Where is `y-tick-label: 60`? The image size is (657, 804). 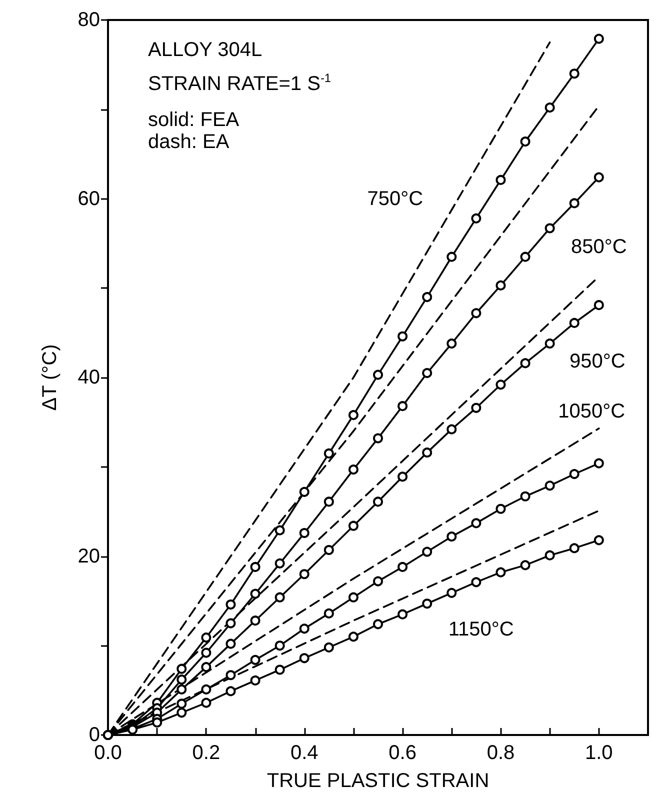 y-tick-label: 60 is located at coordinates (89, 199).